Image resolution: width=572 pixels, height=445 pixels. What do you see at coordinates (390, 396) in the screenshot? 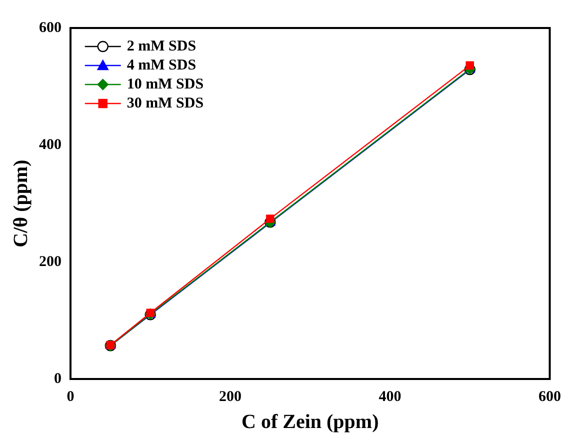
I see `x-tick-label: 400` at bounding box center [390, 396].